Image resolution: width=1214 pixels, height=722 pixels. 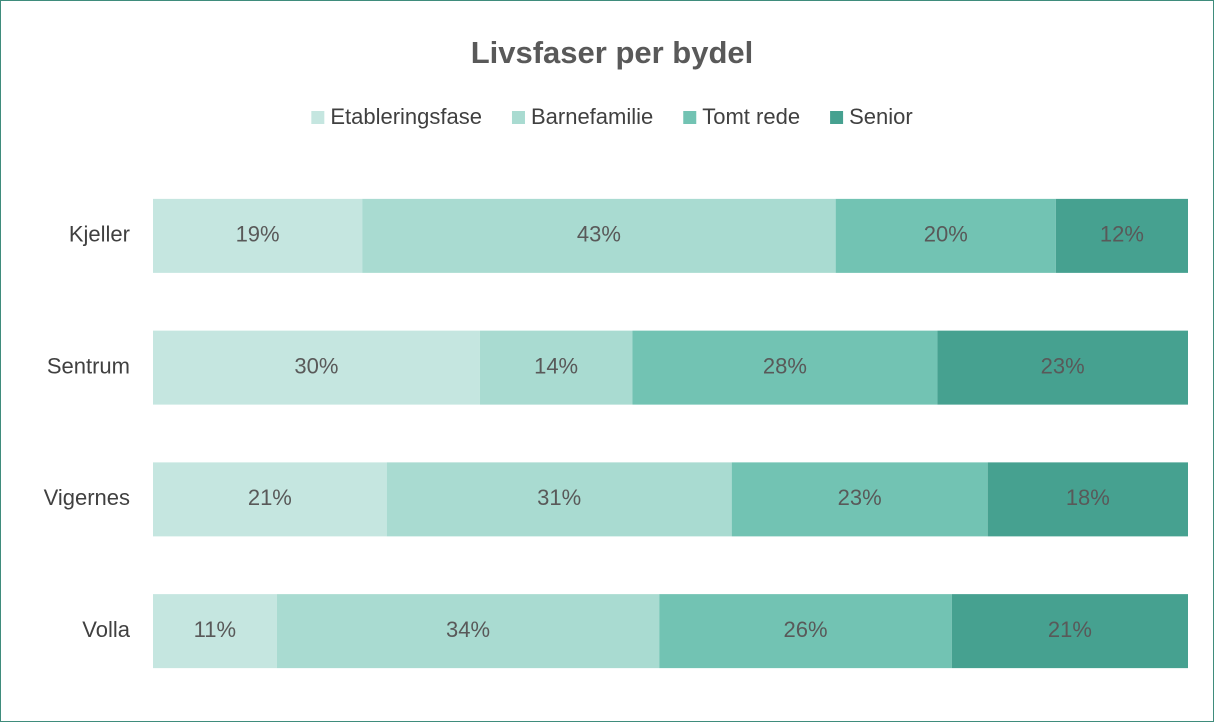 What do you see at coordinates (88, 365) in the screenshot?
I see `y-tick-label: Sentrum` at bounding box center [88, 365].